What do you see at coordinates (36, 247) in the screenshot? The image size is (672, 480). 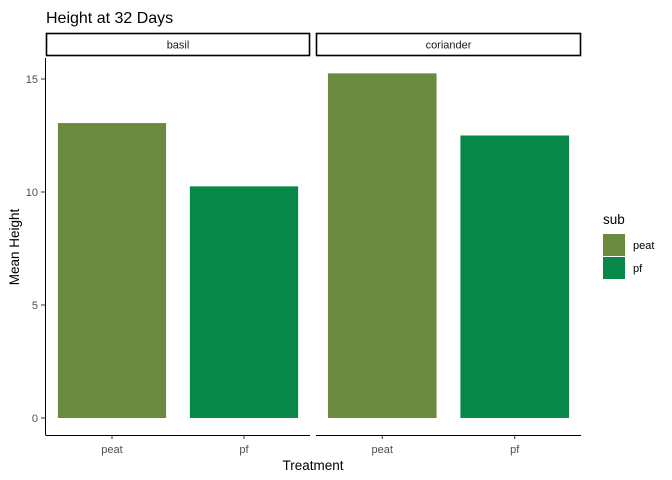 I see `y-axis: 0 5 10 15` at bounding box center [36, 247].